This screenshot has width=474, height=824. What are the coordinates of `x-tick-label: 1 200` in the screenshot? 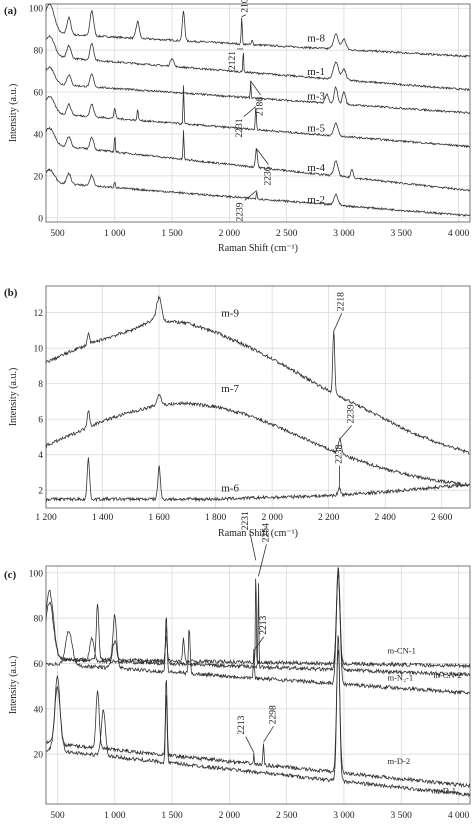 It's located at (46, 518).